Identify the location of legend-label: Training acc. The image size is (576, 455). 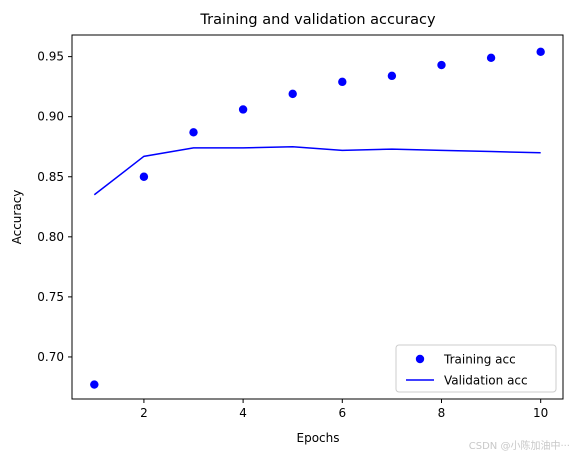
(479, 360).